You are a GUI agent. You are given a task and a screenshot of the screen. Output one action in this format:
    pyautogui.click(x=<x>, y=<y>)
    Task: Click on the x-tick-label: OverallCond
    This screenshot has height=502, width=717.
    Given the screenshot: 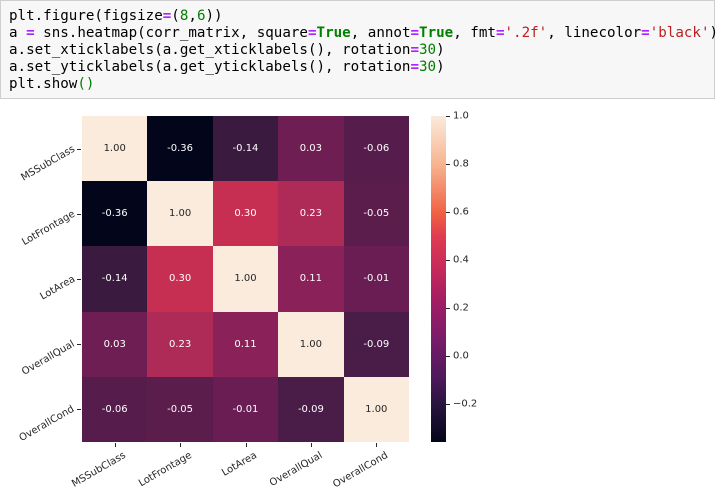 What is the action you would take?
    pyautogui.click(x=360, y=470)
    